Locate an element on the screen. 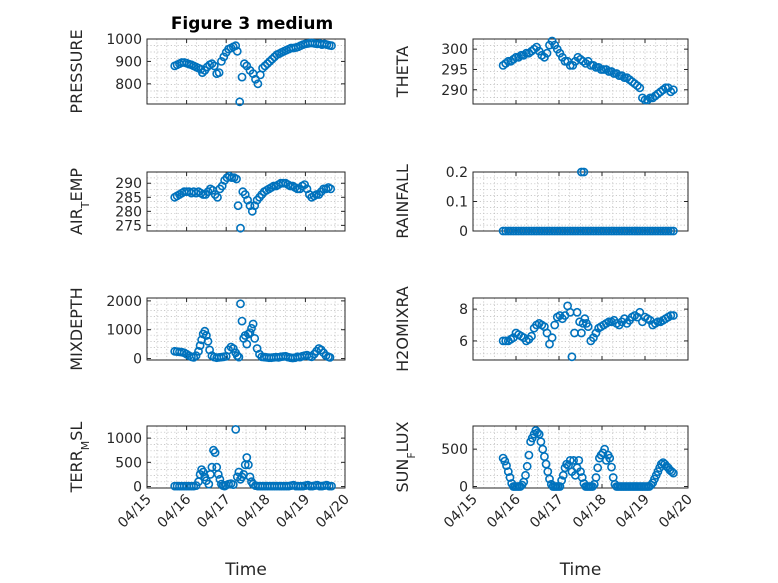 The height and width of the screenshot is (583, 778). subplot-rainfall: 0 0.1 0.2 RAINFALL is located at coordinates (541, 202).